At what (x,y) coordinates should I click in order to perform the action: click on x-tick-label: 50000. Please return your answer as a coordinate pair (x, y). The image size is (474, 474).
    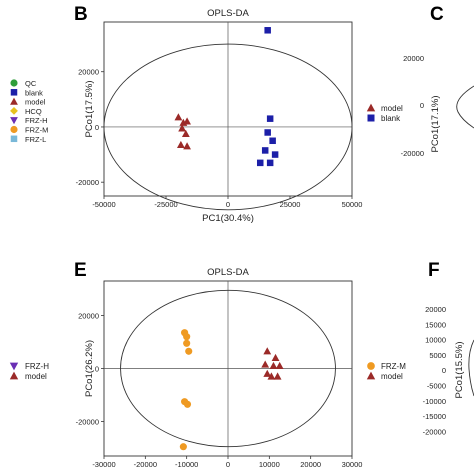
    Looking at the image, I should click on (352, 204).